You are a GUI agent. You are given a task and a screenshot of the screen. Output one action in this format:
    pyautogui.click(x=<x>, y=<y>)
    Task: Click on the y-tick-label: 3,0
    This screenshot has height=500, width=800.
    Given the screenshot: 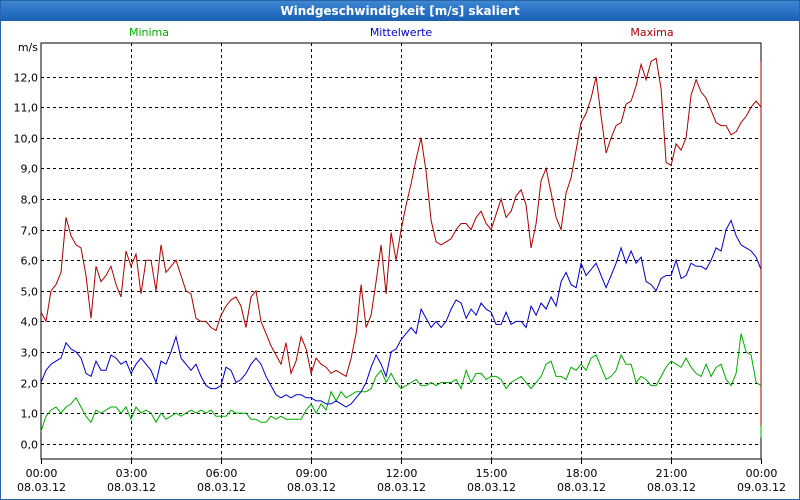 What is the action you would take?
    pyautogui.click(x=30, y=353)
    